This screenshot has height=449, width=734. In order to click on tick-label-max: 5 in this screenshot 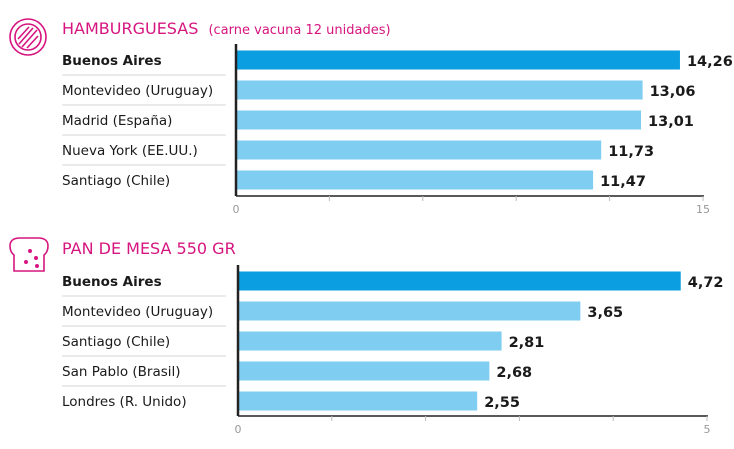, I will do `click(707, 429)`.